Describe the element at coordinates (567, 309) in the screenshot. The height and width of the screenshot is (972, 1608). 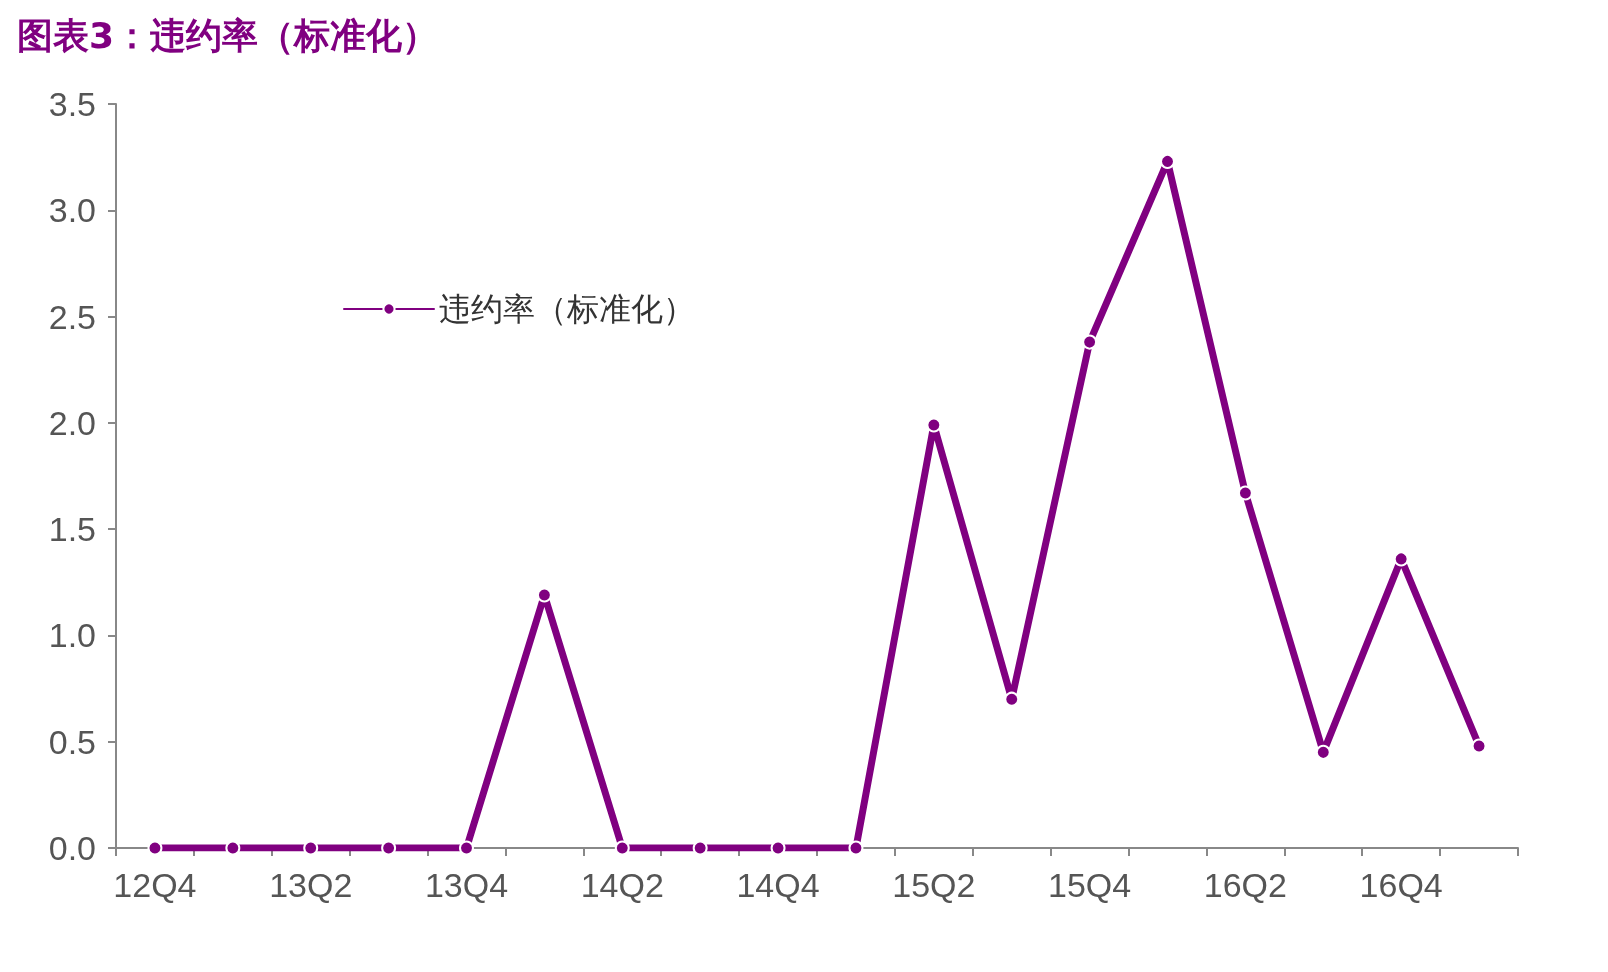
I see `legend-label: 违约率（标准化）` at that location.